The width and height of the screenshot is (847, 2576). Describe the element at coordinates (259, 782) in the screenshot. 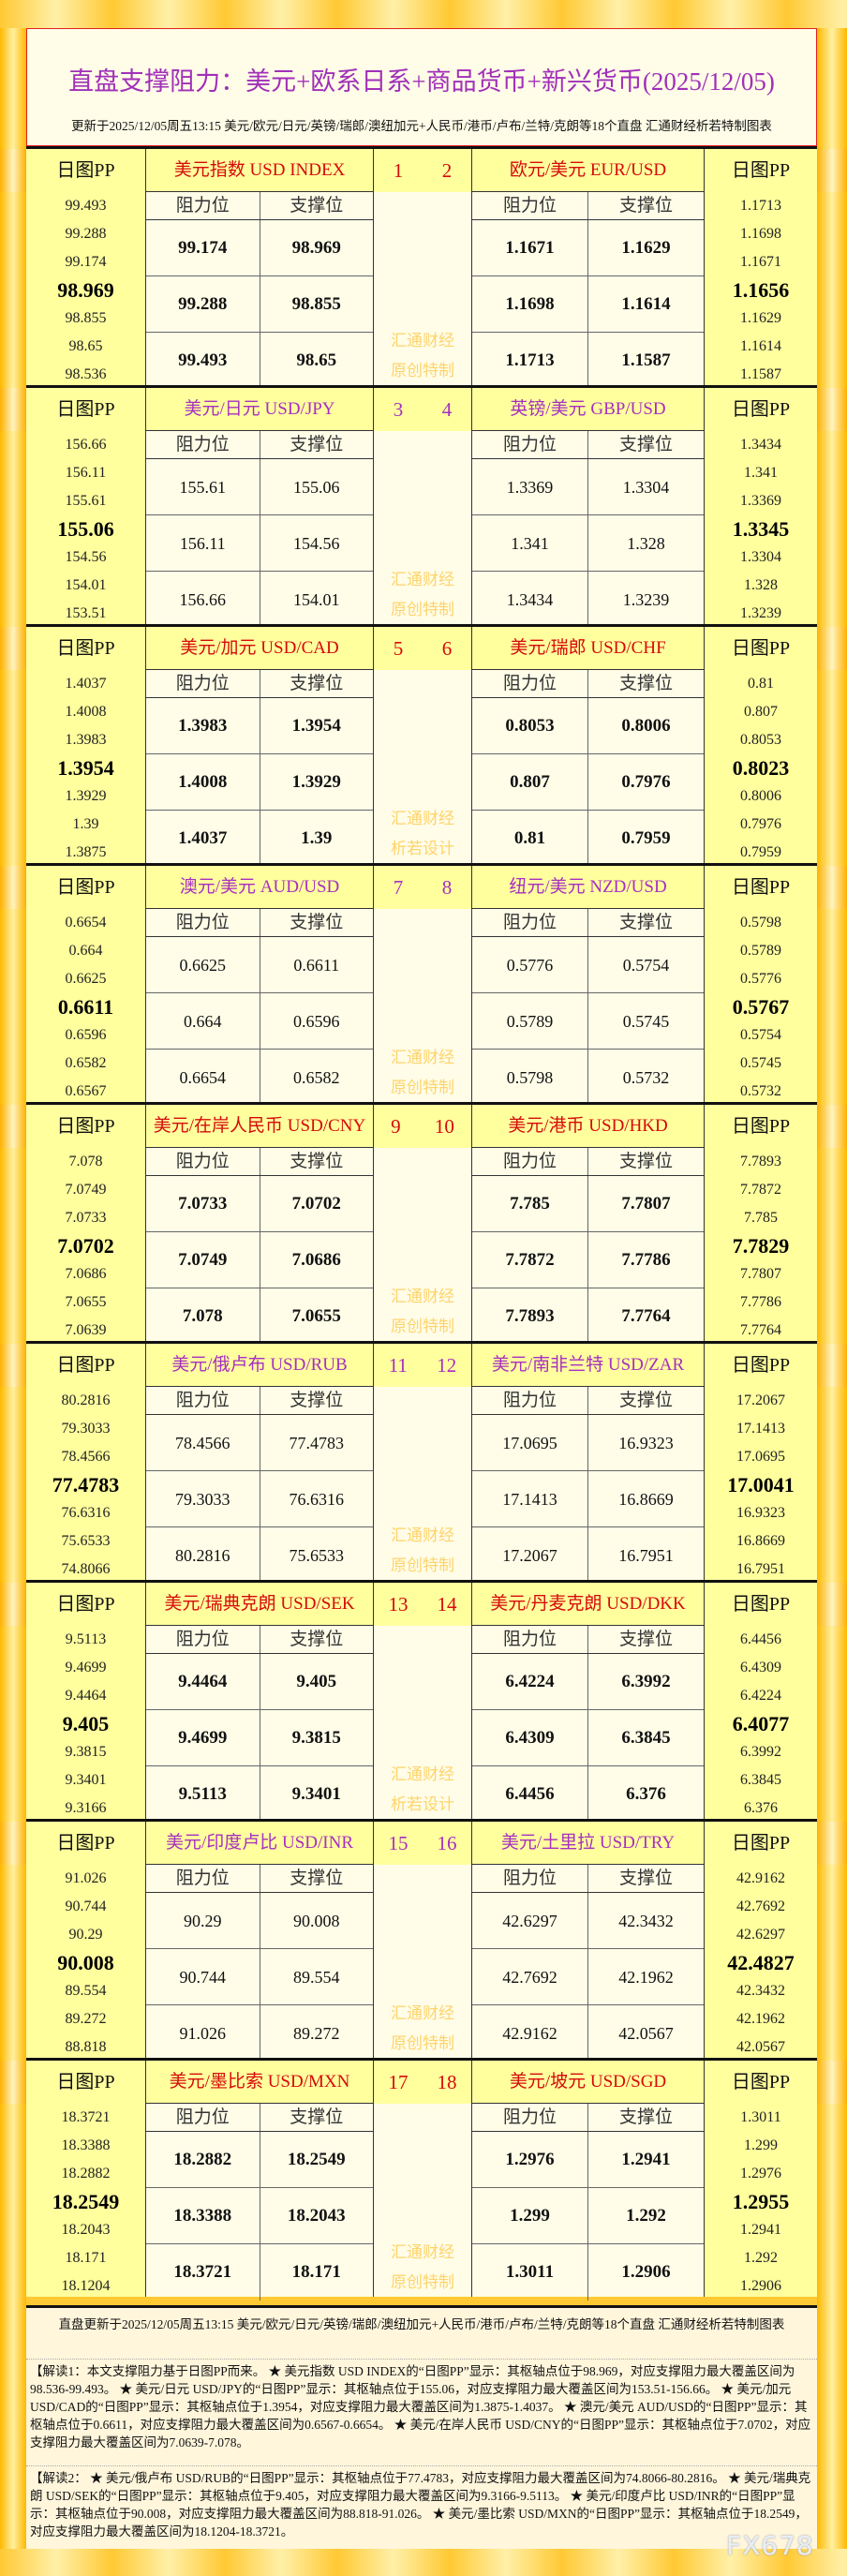

I see `level-row: 1.4008 1.3929` at that location.